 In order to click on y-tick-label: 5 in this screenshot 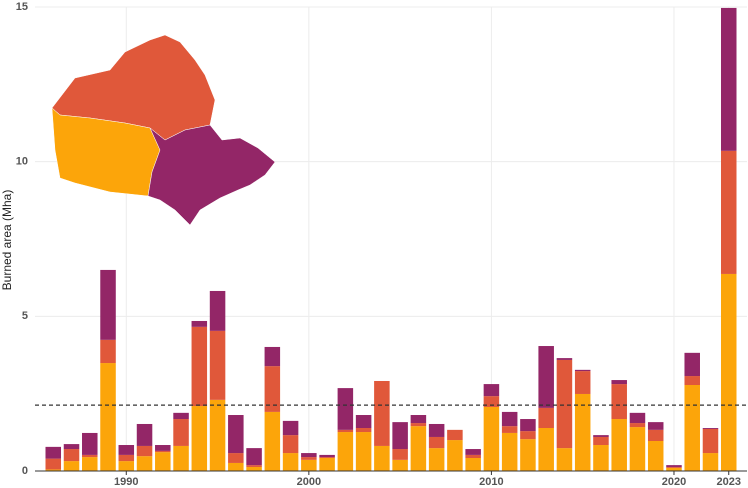, I will do `click(25, 316)`.